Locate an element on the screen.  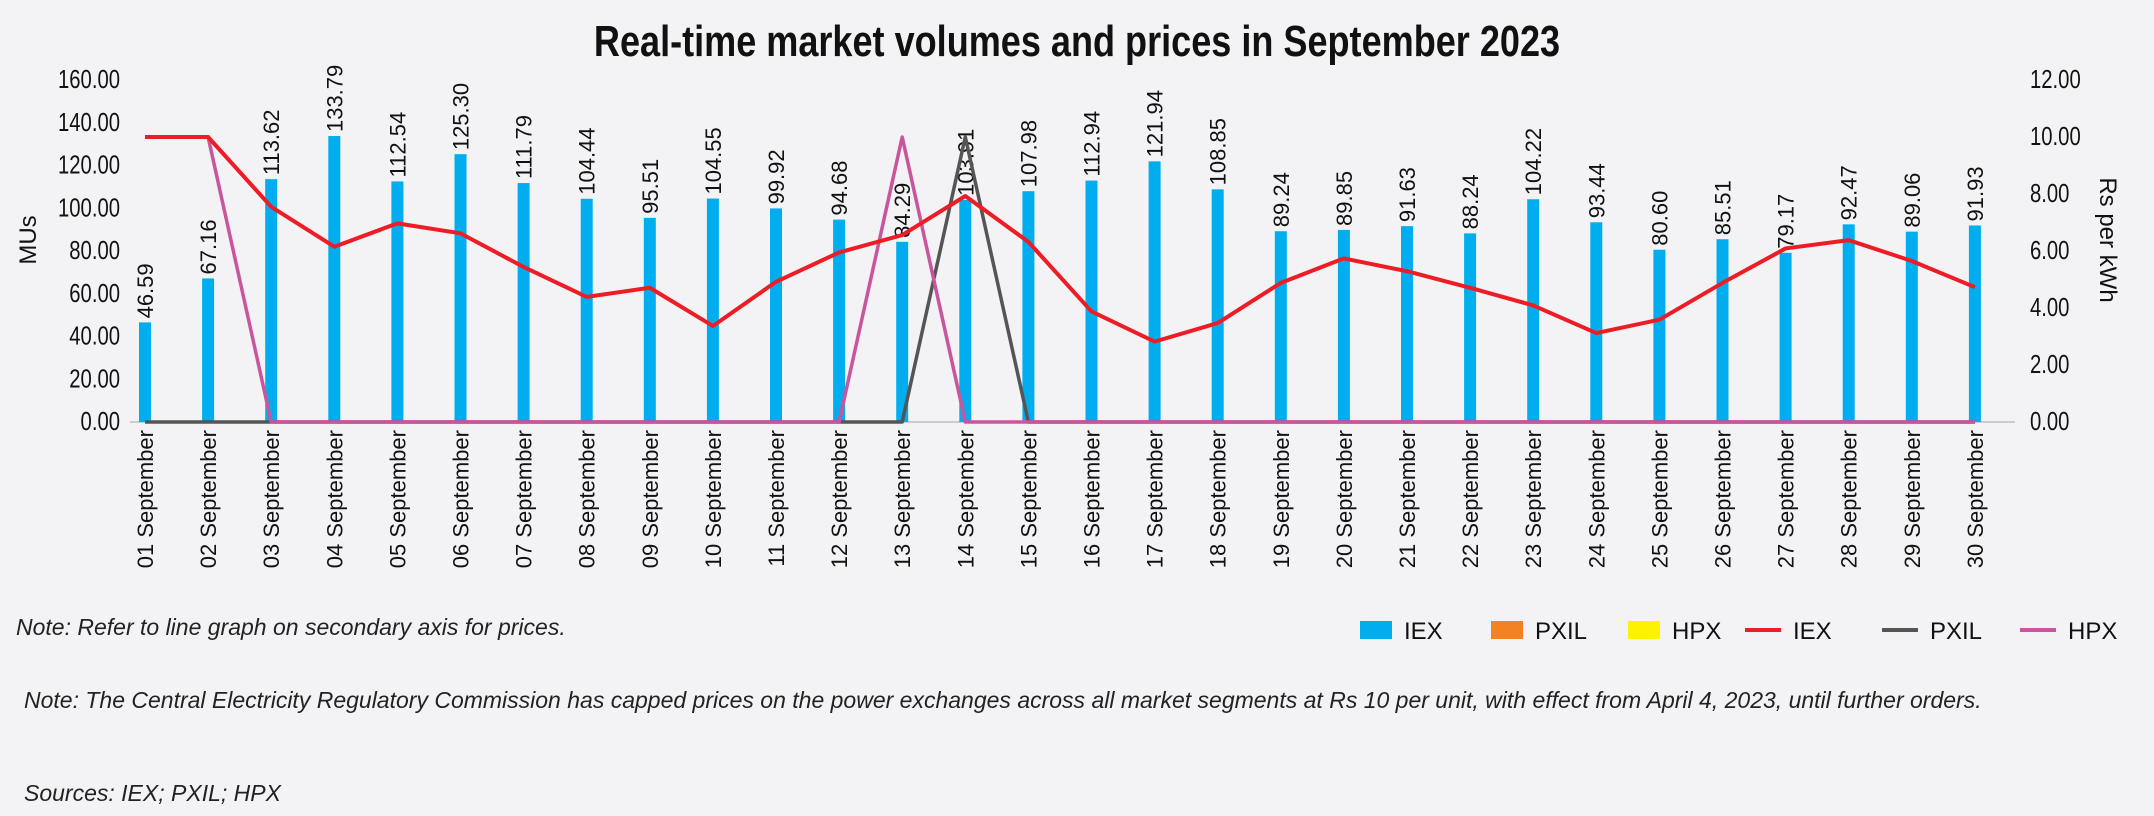
y-tick-label: 20.00 is located at coordinates (94, 378).